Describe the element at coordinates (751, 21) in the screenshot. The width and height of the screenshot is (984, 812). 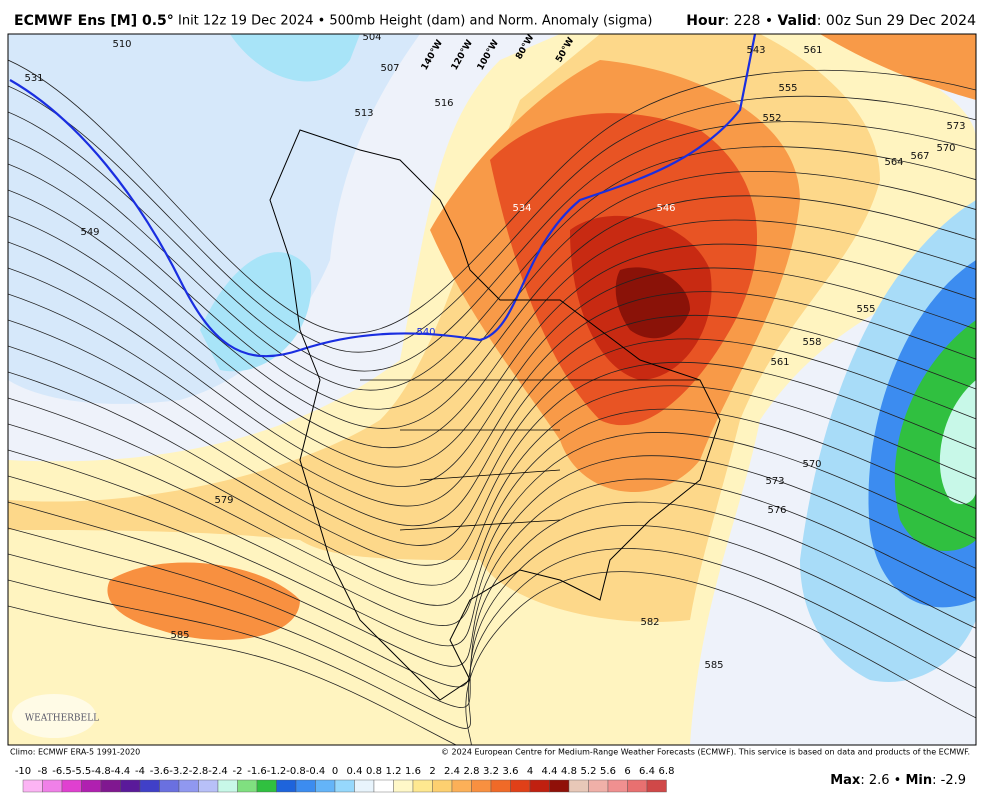
I see `hour-value: : 228 •` at that location.